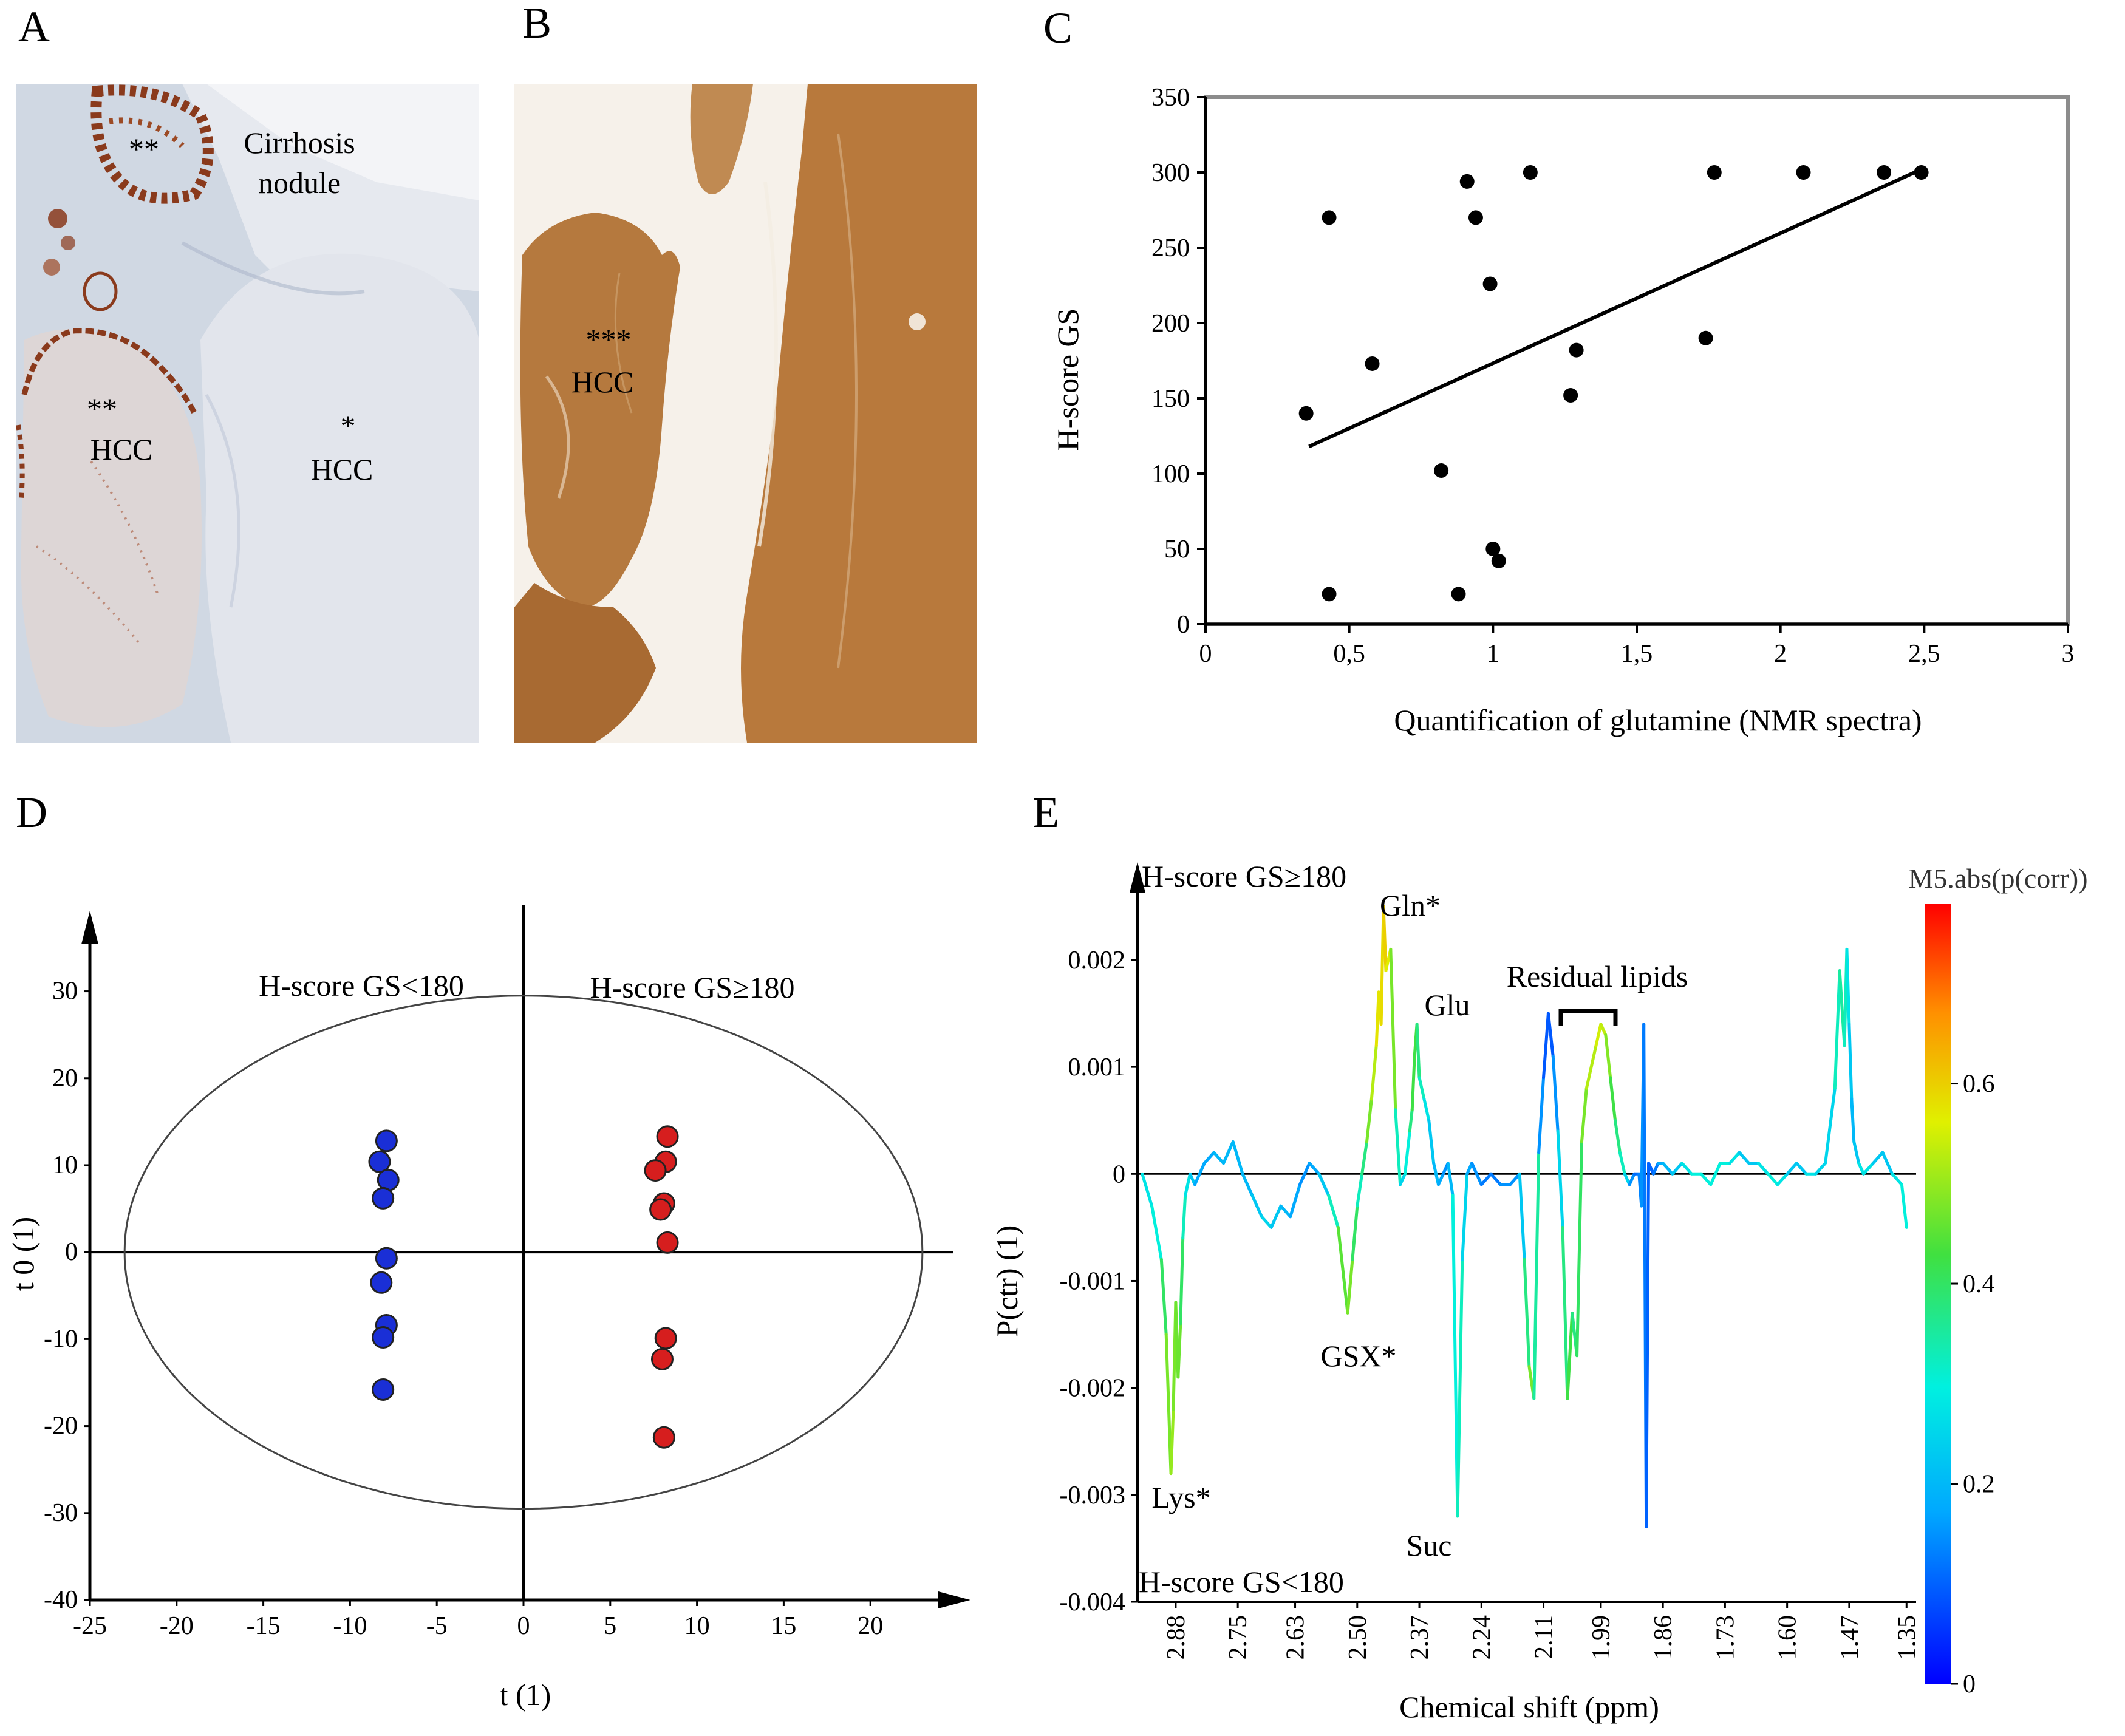 The height and width of the screenshot is (1736, 2125). What do you see at coordinates (348, 426) in the screenshot?
I see `label-a-star-right: *` at bounding box center [348, 426].